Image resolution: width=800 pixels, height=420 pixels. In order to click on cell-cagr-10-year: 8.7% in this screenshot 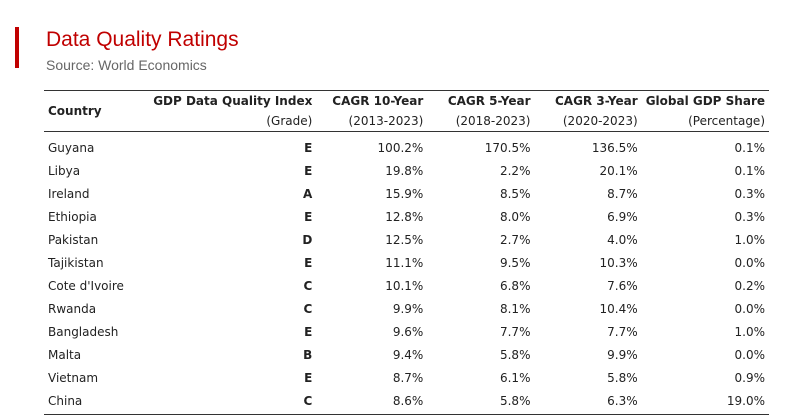, I will do `click(408, 377)`.